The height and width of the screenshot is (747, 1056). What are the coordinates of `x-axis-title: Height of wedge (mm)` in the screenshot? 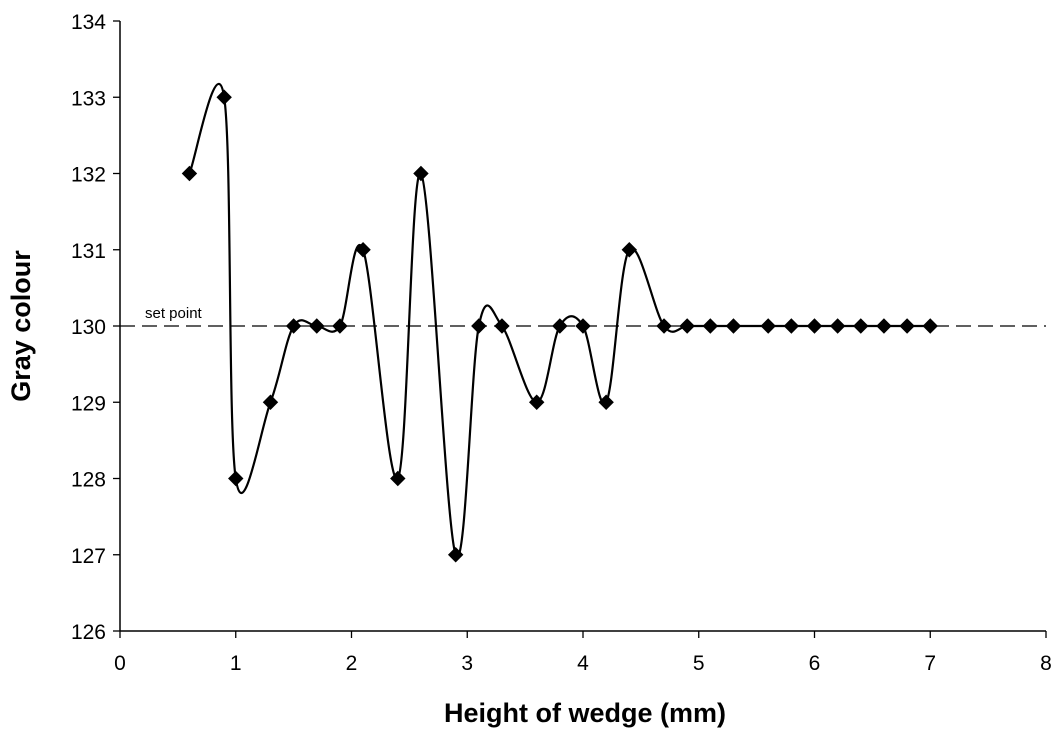 It's located at (585, 713).